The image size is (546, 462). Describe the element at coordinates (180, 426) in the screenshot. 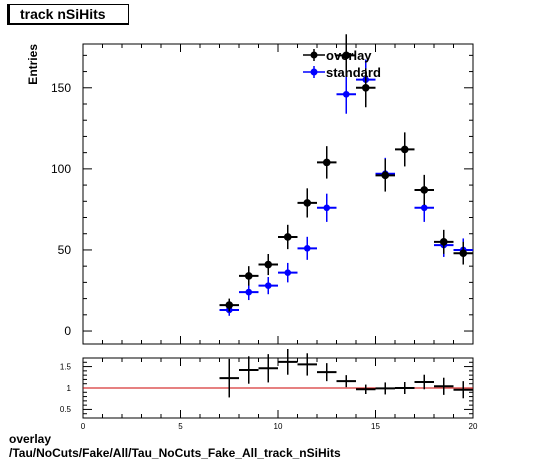

I see `ratio-x-tick-label: 5` at that location.